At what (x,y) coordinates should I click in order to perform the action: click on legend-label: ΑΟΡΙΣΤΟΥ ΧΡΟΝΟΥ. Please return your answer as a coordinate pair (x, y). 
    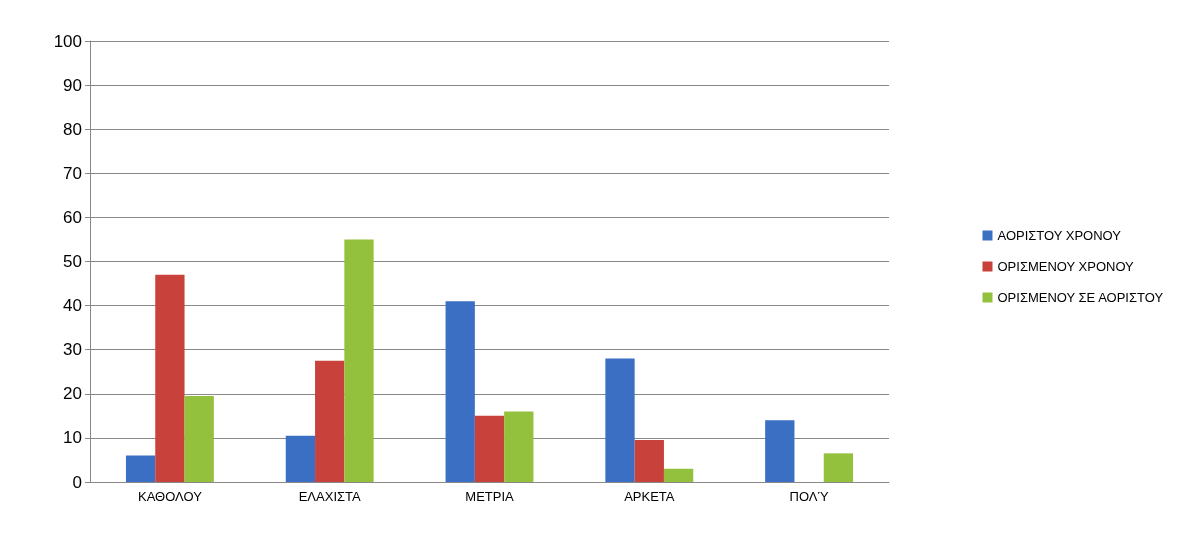
    Looking at the image, I should click on (1059, 235).